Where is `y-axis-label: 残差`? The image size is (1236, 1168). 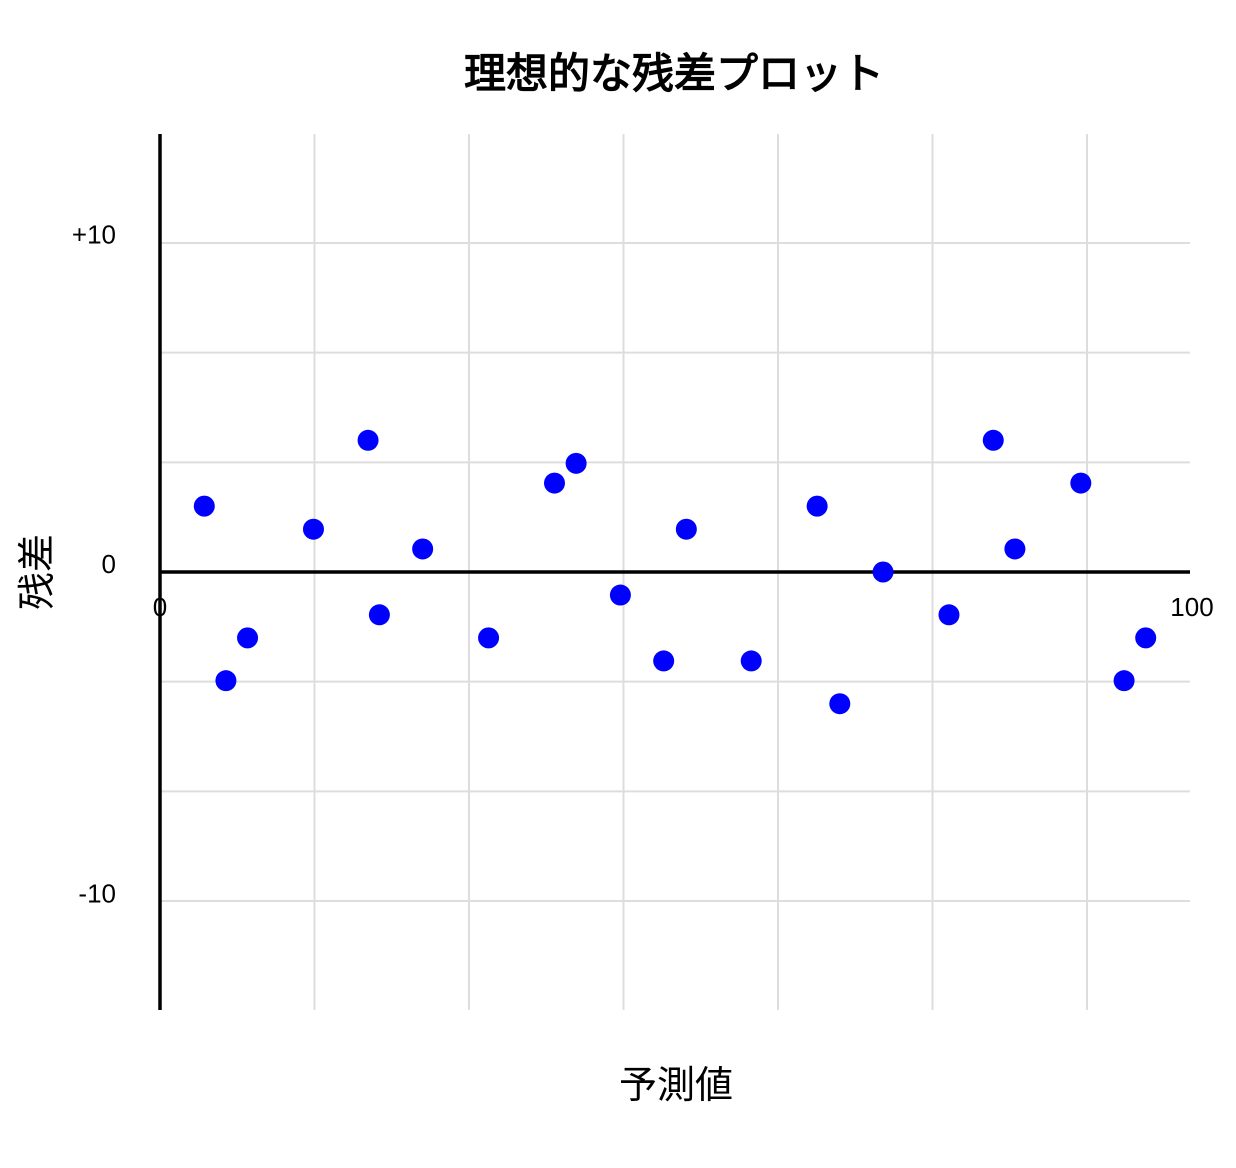
y-axis-label: 残差 is located at coordinates (37, 572).